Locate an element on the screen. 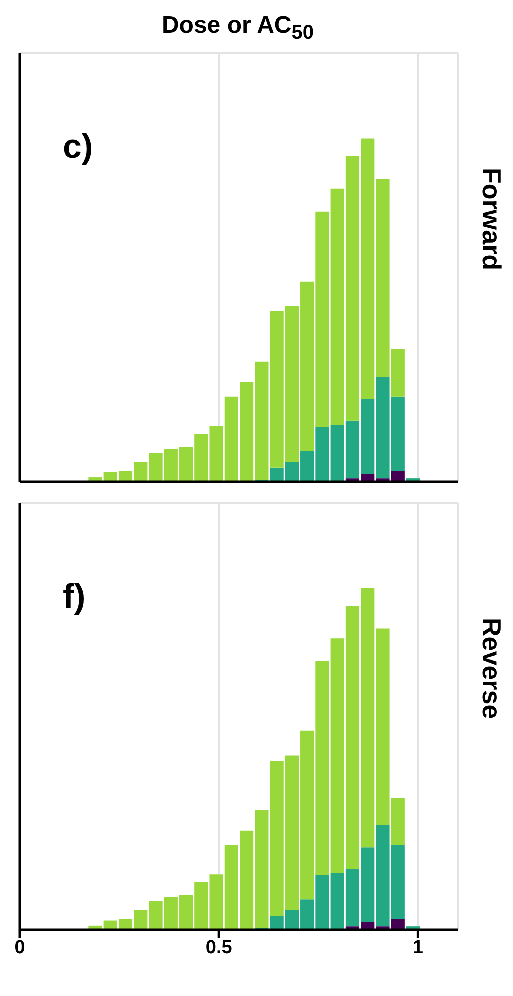  x-tick-label: 1 is located at coordinates (418, 947).